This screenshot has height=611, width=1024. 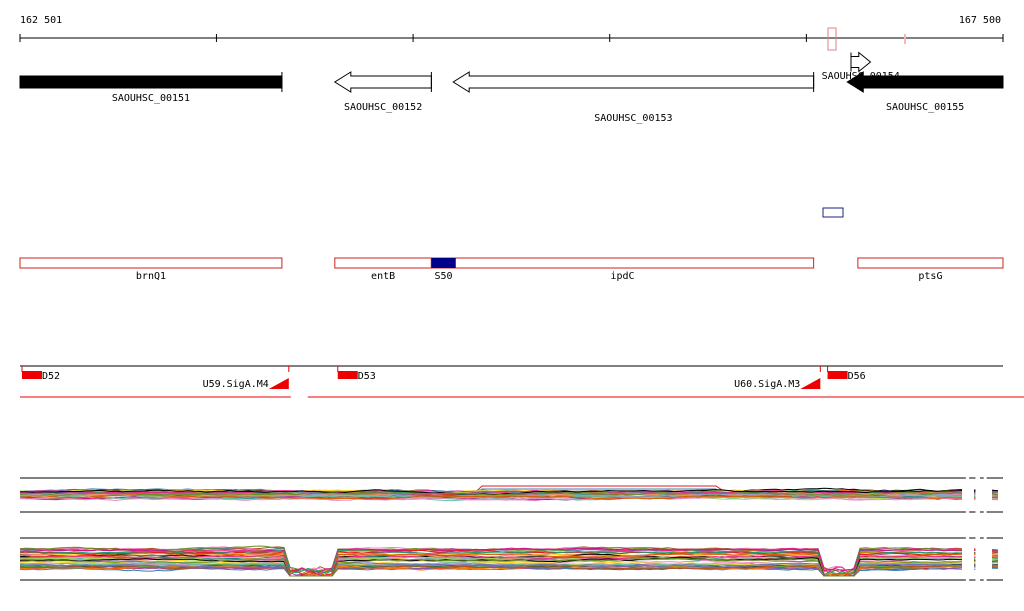 I want to click on feature-label: S50, so click(x=444, y=276).